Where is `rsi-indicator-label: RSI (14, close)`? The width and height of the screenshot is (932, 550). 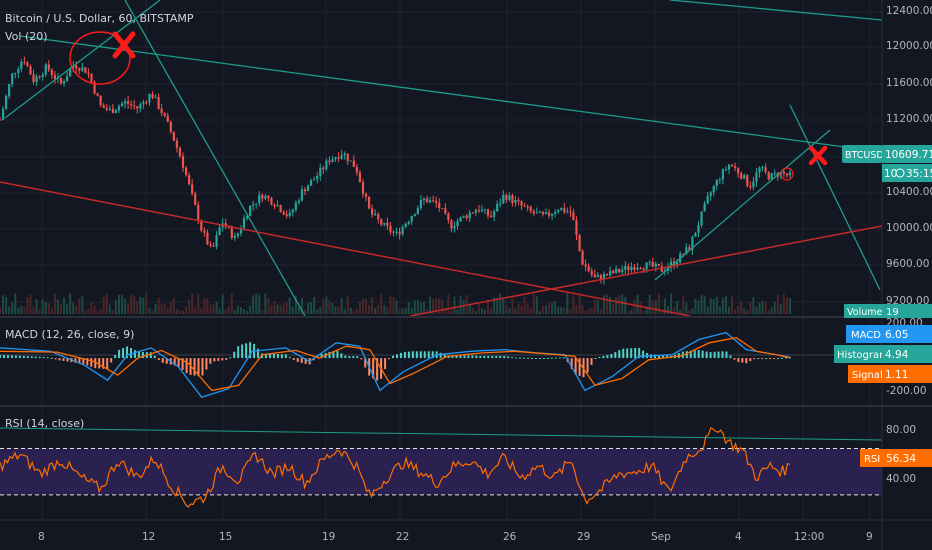
rsi-indicator-label: RSI (14, close) is located at coordinates (44, 423).